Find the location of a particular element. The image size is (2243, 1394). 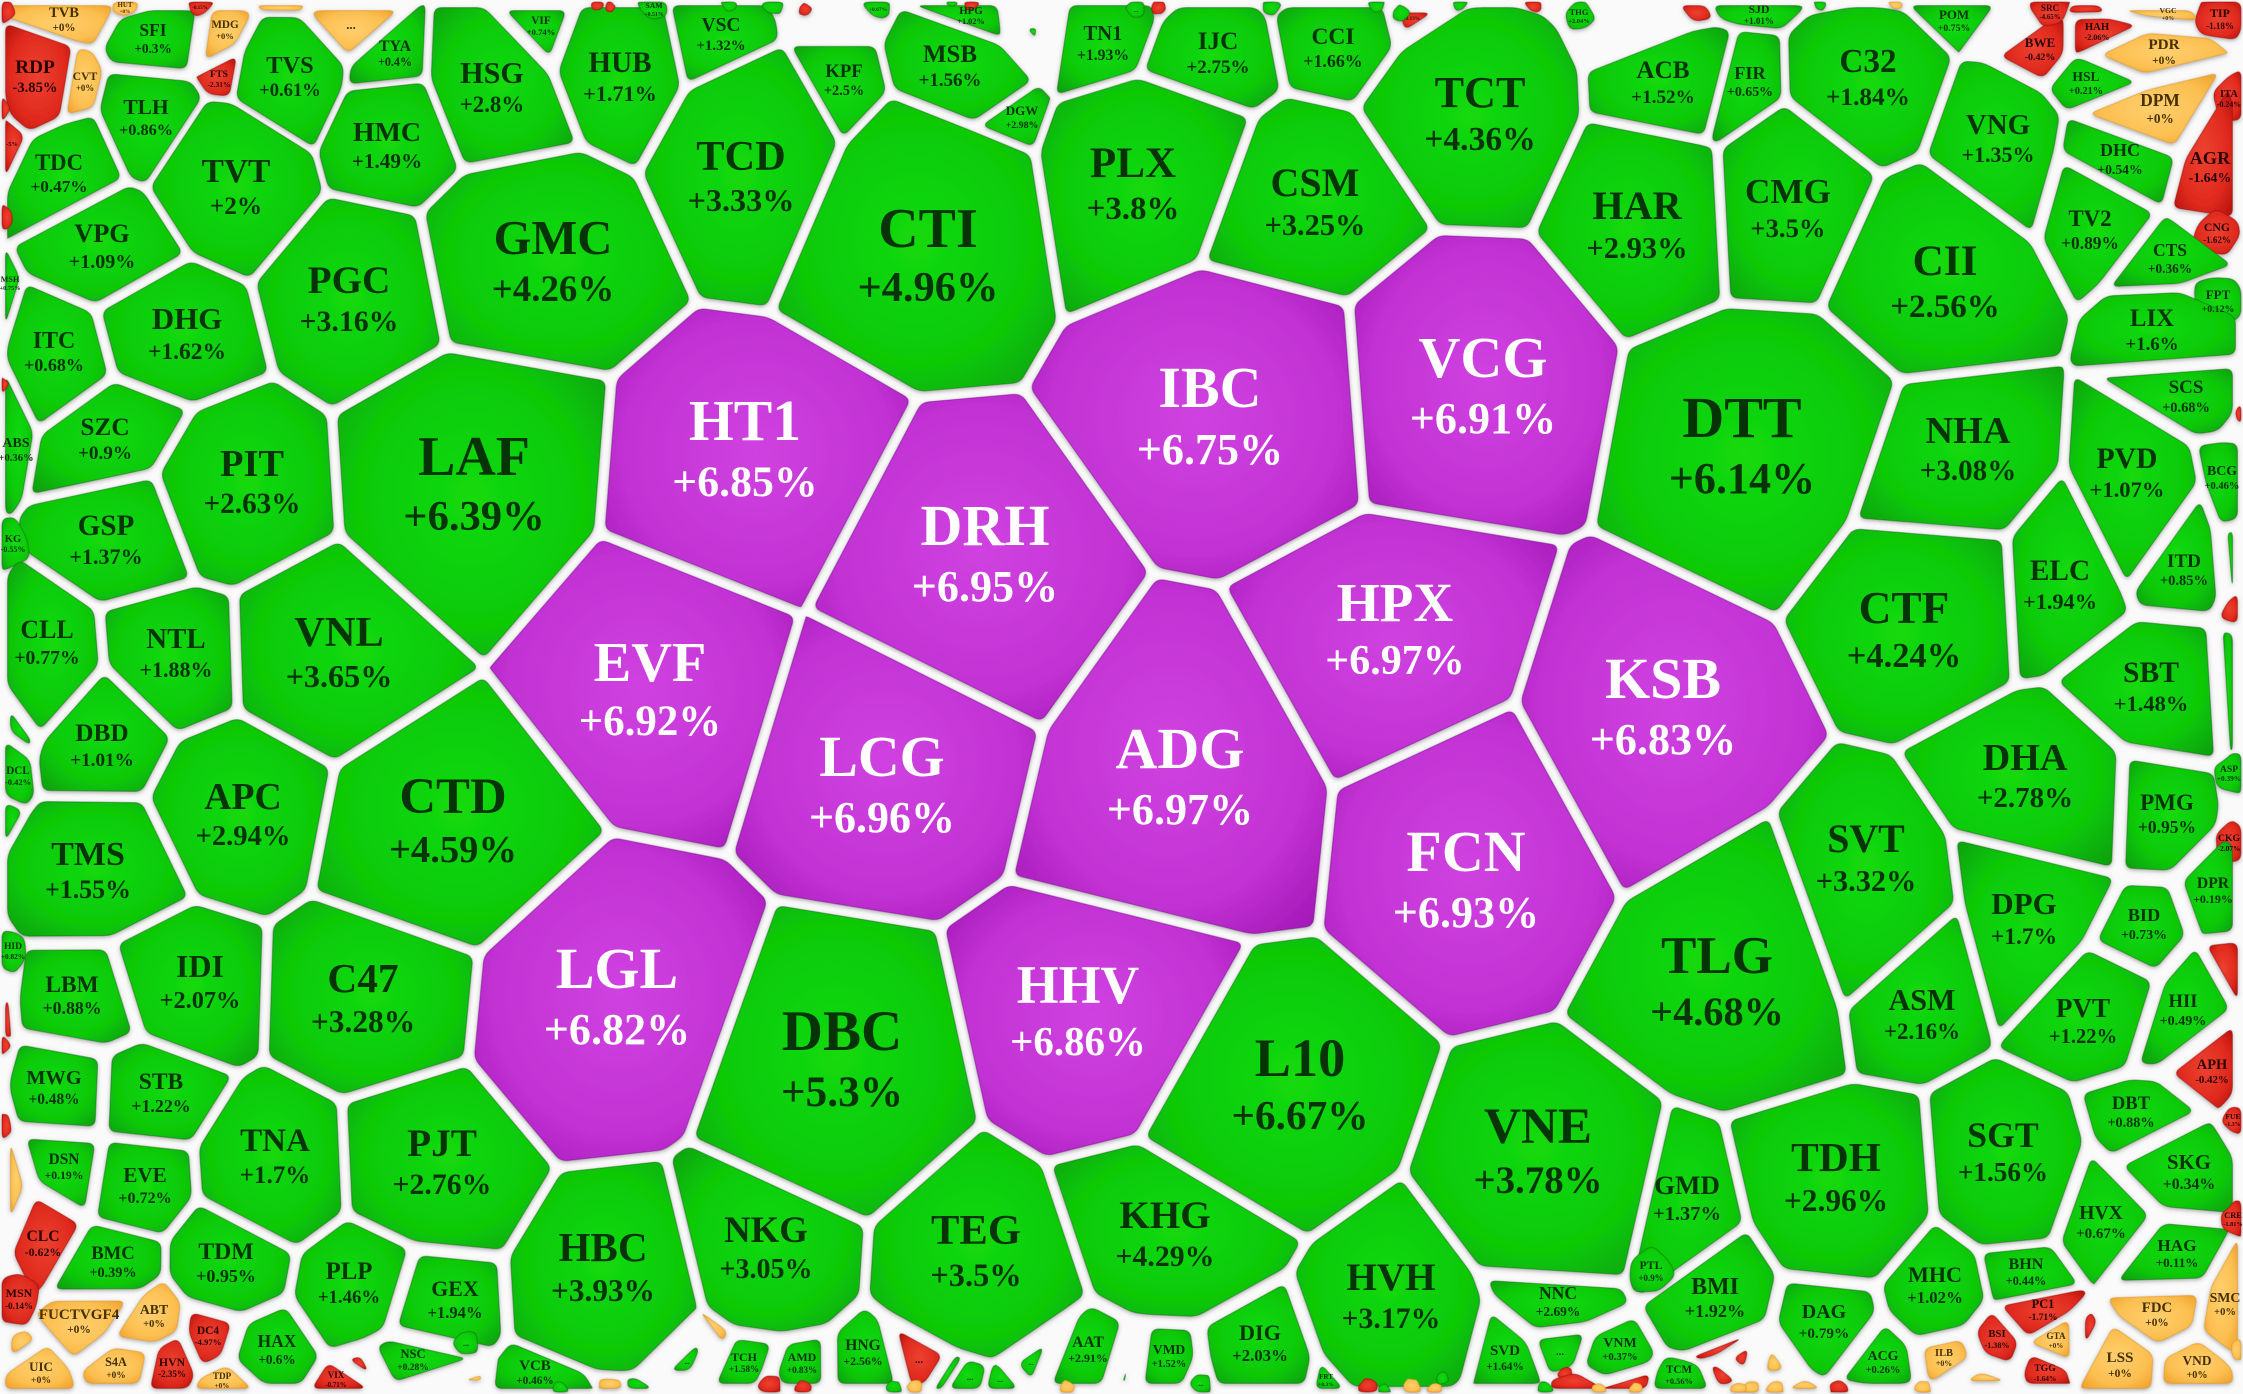

svg-text: GSP is located at coordinates (106, 526).